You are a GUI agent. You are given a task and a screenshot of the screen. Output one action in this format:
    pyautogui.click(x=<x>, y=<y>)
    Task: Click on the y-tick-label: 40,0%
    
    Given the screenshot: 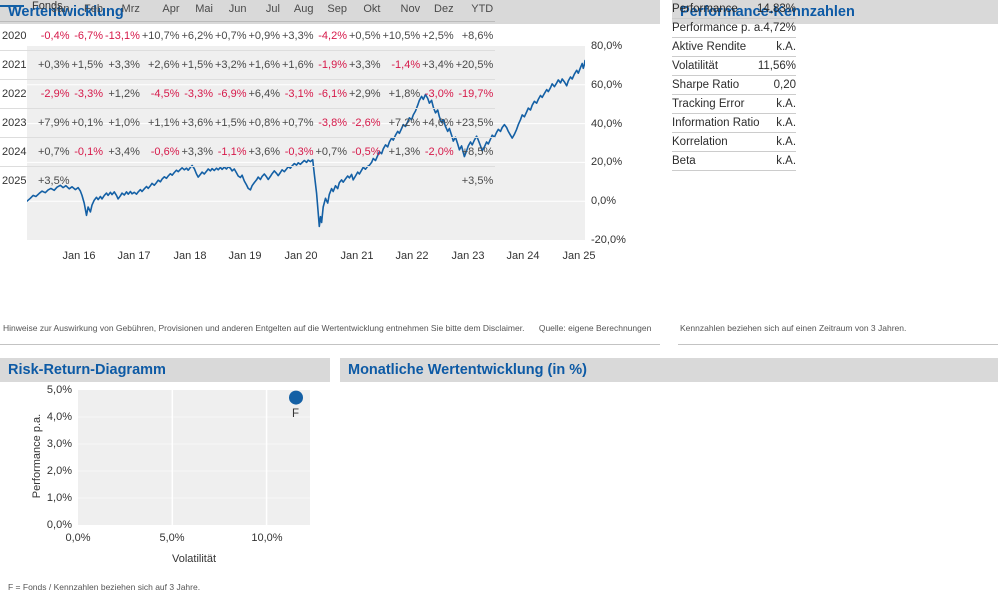 What is the action you would take?
    pyautogui.click(x=607, y=124)
    